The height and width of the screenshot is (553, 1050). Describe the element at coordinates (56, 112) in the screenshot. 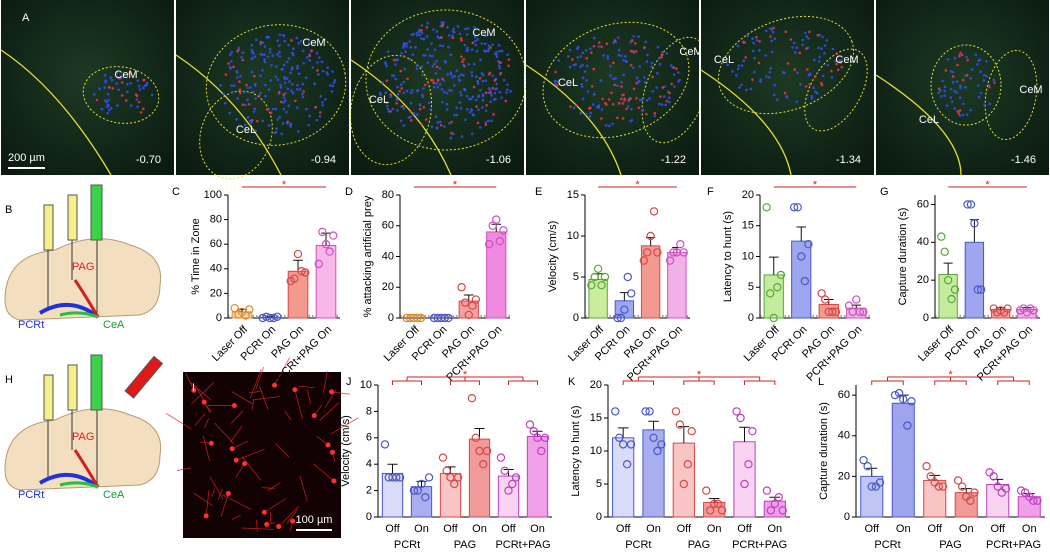

I see `tissue-border` at that location.